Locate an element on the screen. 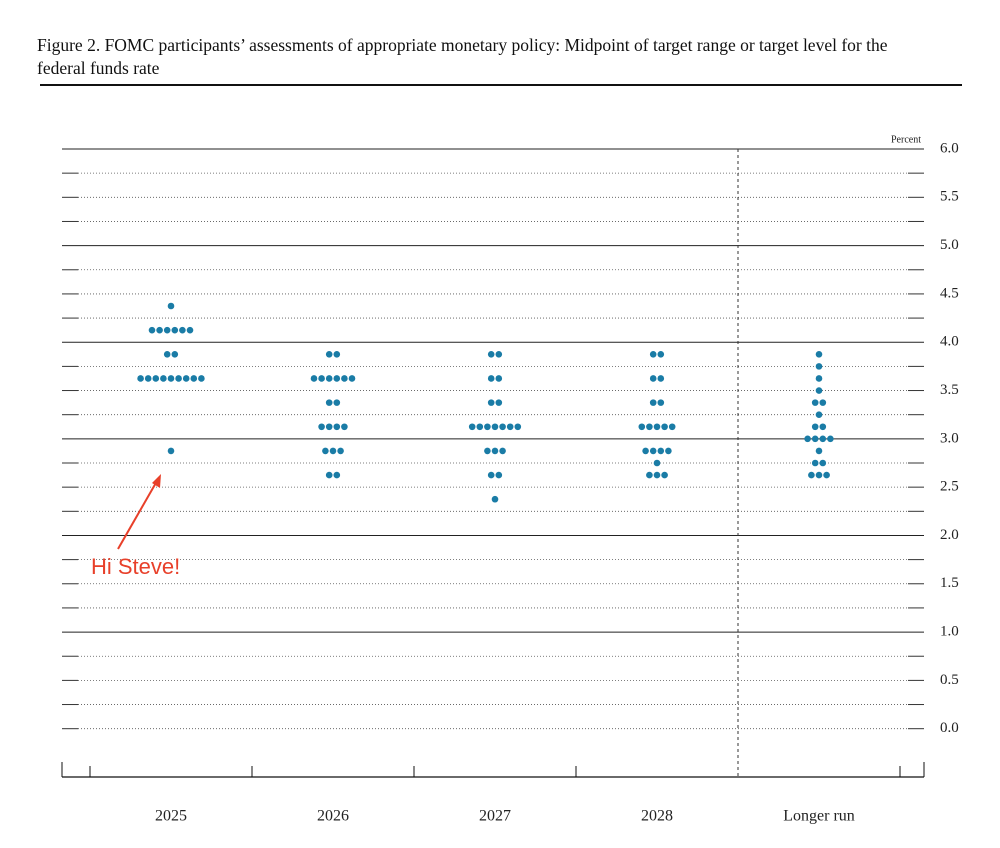 This screenshot has height=848, width=1000. y-tick-label: 3.0 is located at coordinates (949, 438).